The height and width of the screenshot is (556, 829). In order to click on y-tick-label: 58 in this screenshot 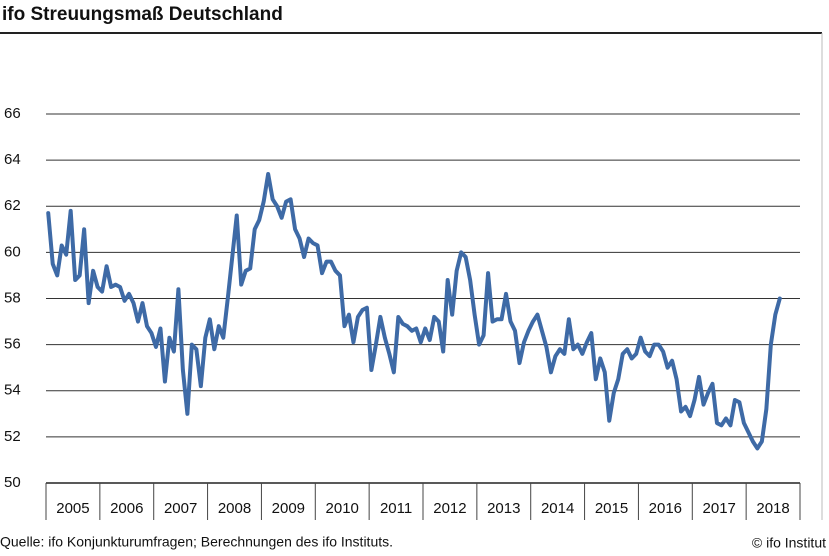, I will do `click(12, 297)`.